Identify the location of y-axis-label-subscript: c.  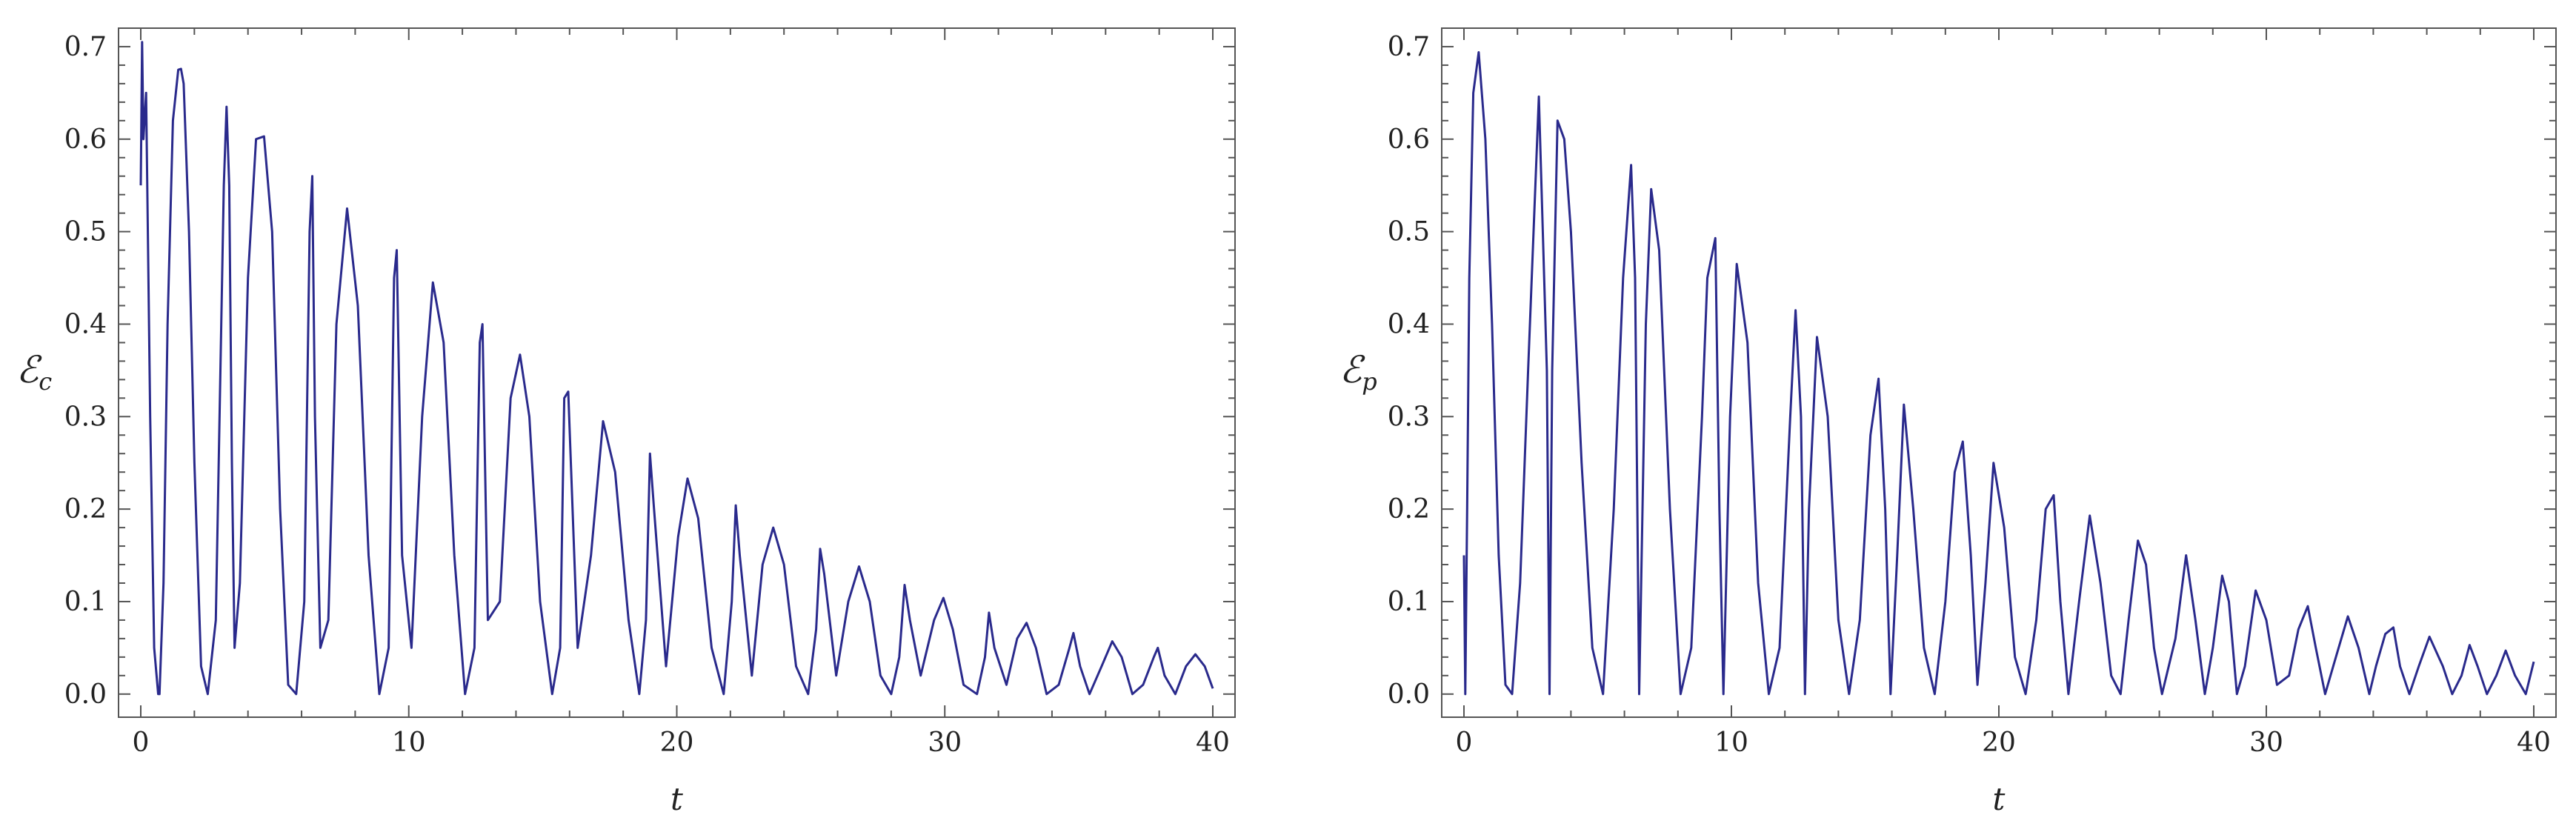
(45, 381).